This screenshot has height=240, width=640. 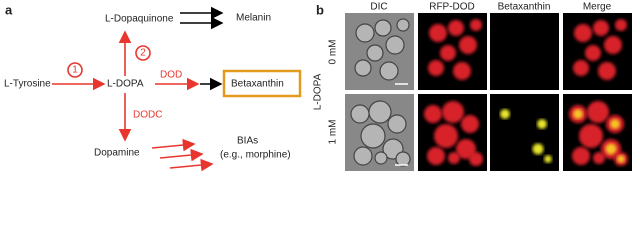 What do you see at coordinates (27, 84) in the screenshot?
I see `node: L-Tyrosine` at bounding box center [27, 84].